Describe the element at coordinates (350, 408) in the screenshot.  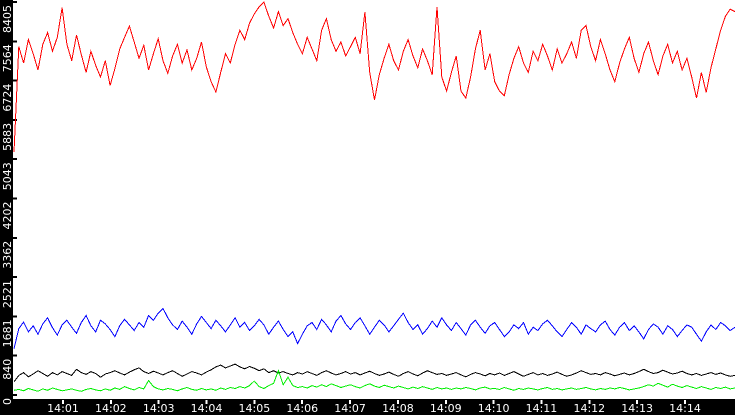
I see `x-axis-label: 14:07` at that location.